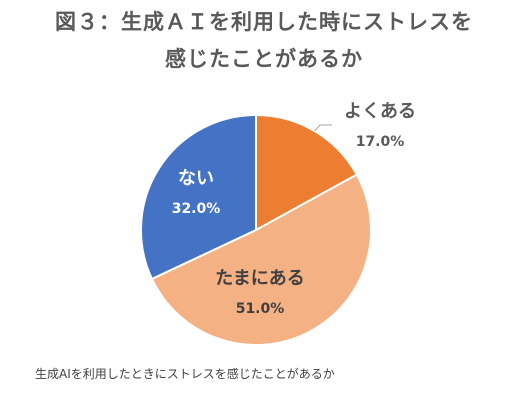 Image resolution: width=528 pixels, height=406 pixels. I want to click on chart-title-line-2: 感じたことがあるか, so click(264, 59).